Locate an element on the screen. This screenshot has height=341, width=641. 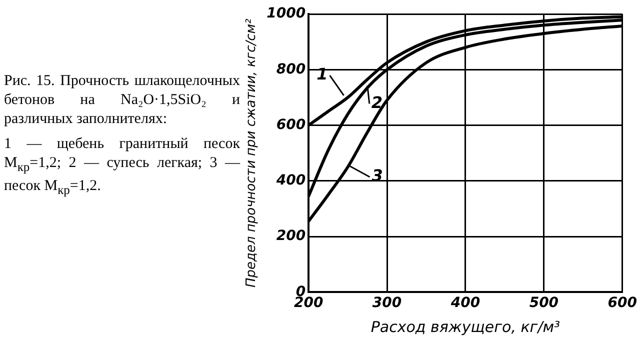
y-axis-title: Предел прочности при сжатии, кгс/см² is located at coordinates (252, 153).